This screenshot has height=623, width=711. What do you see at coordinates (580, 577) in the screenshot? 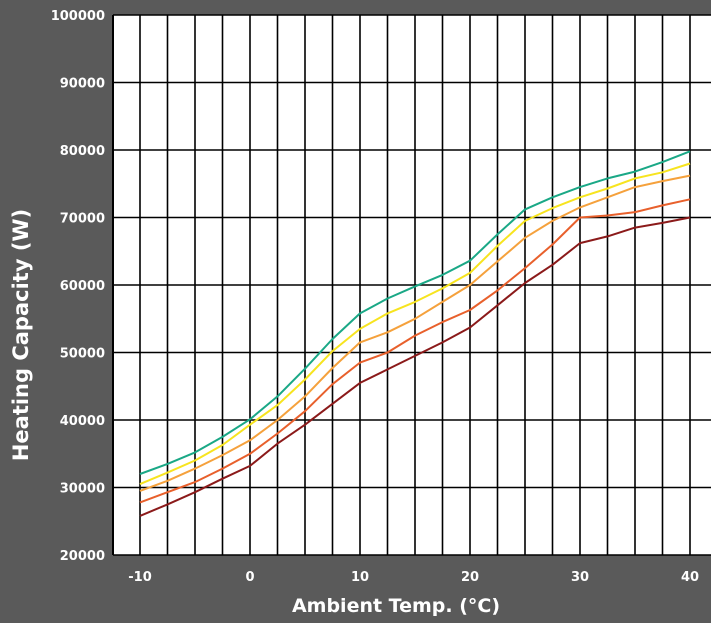
I see `x-tick-label: 30` at bounding box center [580, 577].